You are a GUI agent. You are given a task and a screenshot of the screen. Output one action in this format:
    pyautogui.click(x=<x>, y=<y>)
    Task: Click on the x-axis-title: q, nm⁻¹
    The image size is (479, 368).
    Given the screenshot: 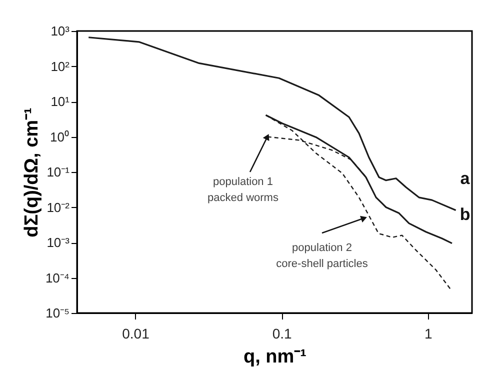 What is the action you would take?
    pyautogui.click(x=275, y=357)
    